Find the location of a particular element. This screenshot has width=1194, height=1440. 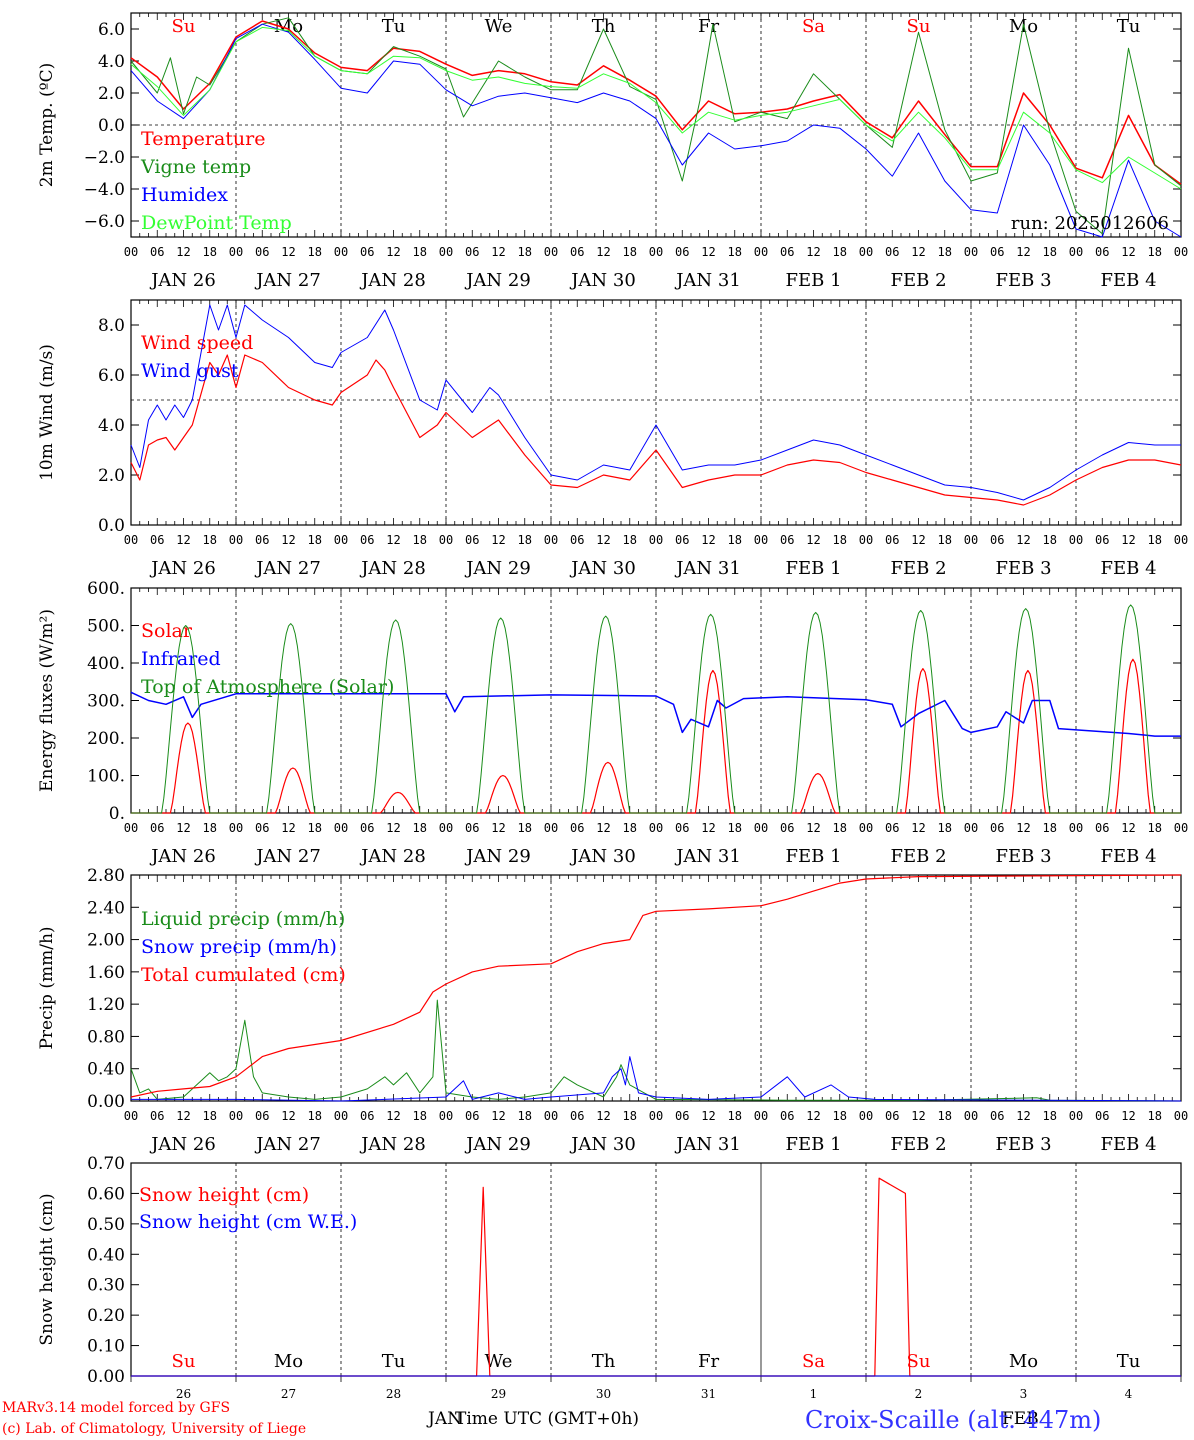

day-label: FEB 3 is located at coordinates (1023, 568).